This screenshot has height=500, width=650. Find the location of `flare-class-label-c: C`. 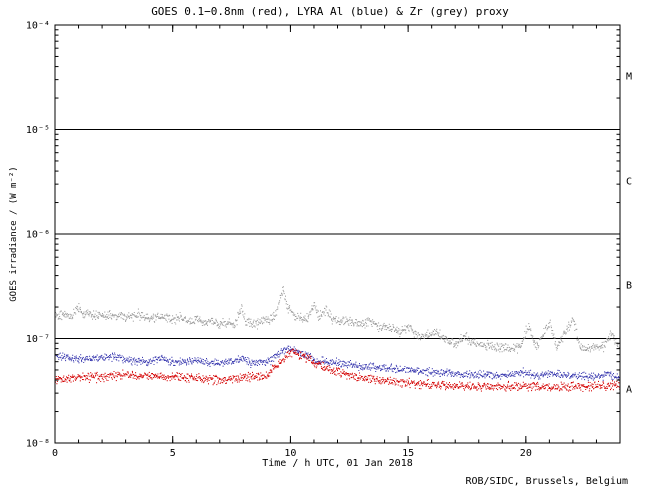

flare-class-label-c: C is located at coordinates (629, 182).